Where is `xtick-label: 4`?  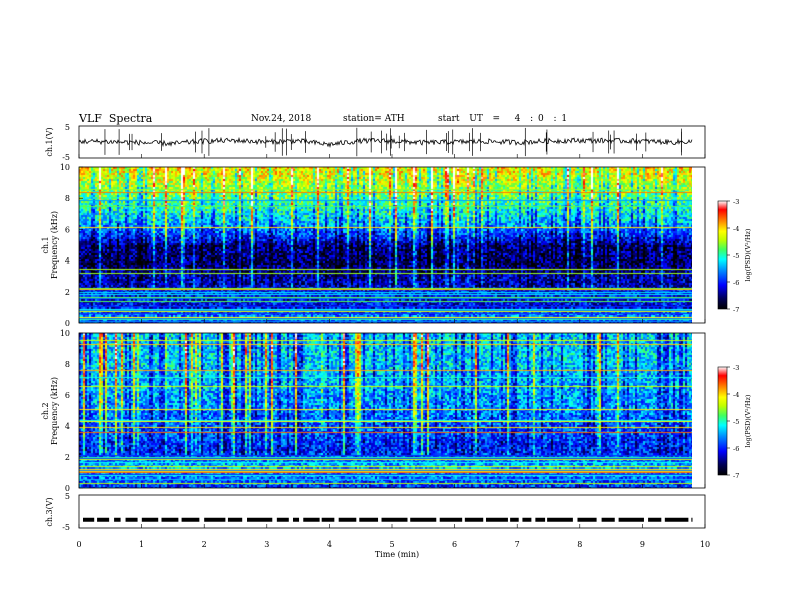
xtick-label: 4 is located at coordinates (329, 544).